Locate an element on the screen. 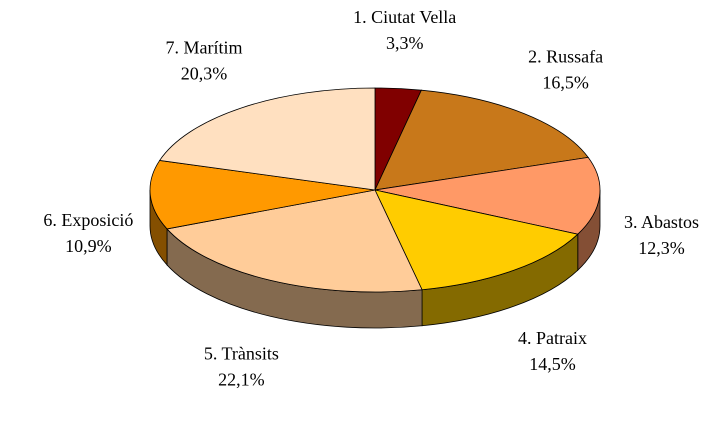 This screenshot has width=727, height=423. slice-label: 5. Trànsits is located at coordinates (241, 354).